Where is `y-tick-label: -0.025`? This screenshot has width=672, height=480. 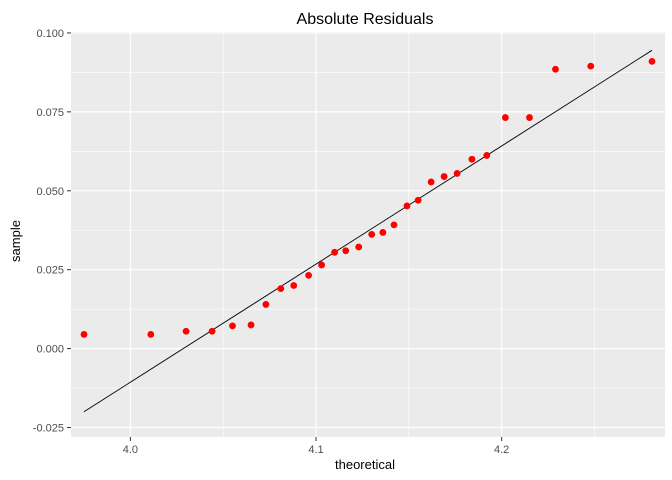 y-tick-label: -0.025 is located at coordinates (48, 429).